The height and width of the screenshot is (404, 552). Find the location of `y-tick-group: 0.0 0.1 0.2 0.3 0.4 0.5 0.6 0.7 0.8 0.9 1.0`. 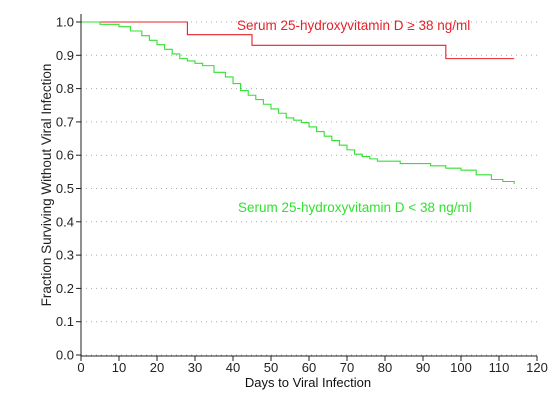

y-tick-group: 0.0 0.1 0.2 0.3 0.4 0.5 0.6 0.7 0.8 0.9 1.0 is located at coordinates (68, 189).